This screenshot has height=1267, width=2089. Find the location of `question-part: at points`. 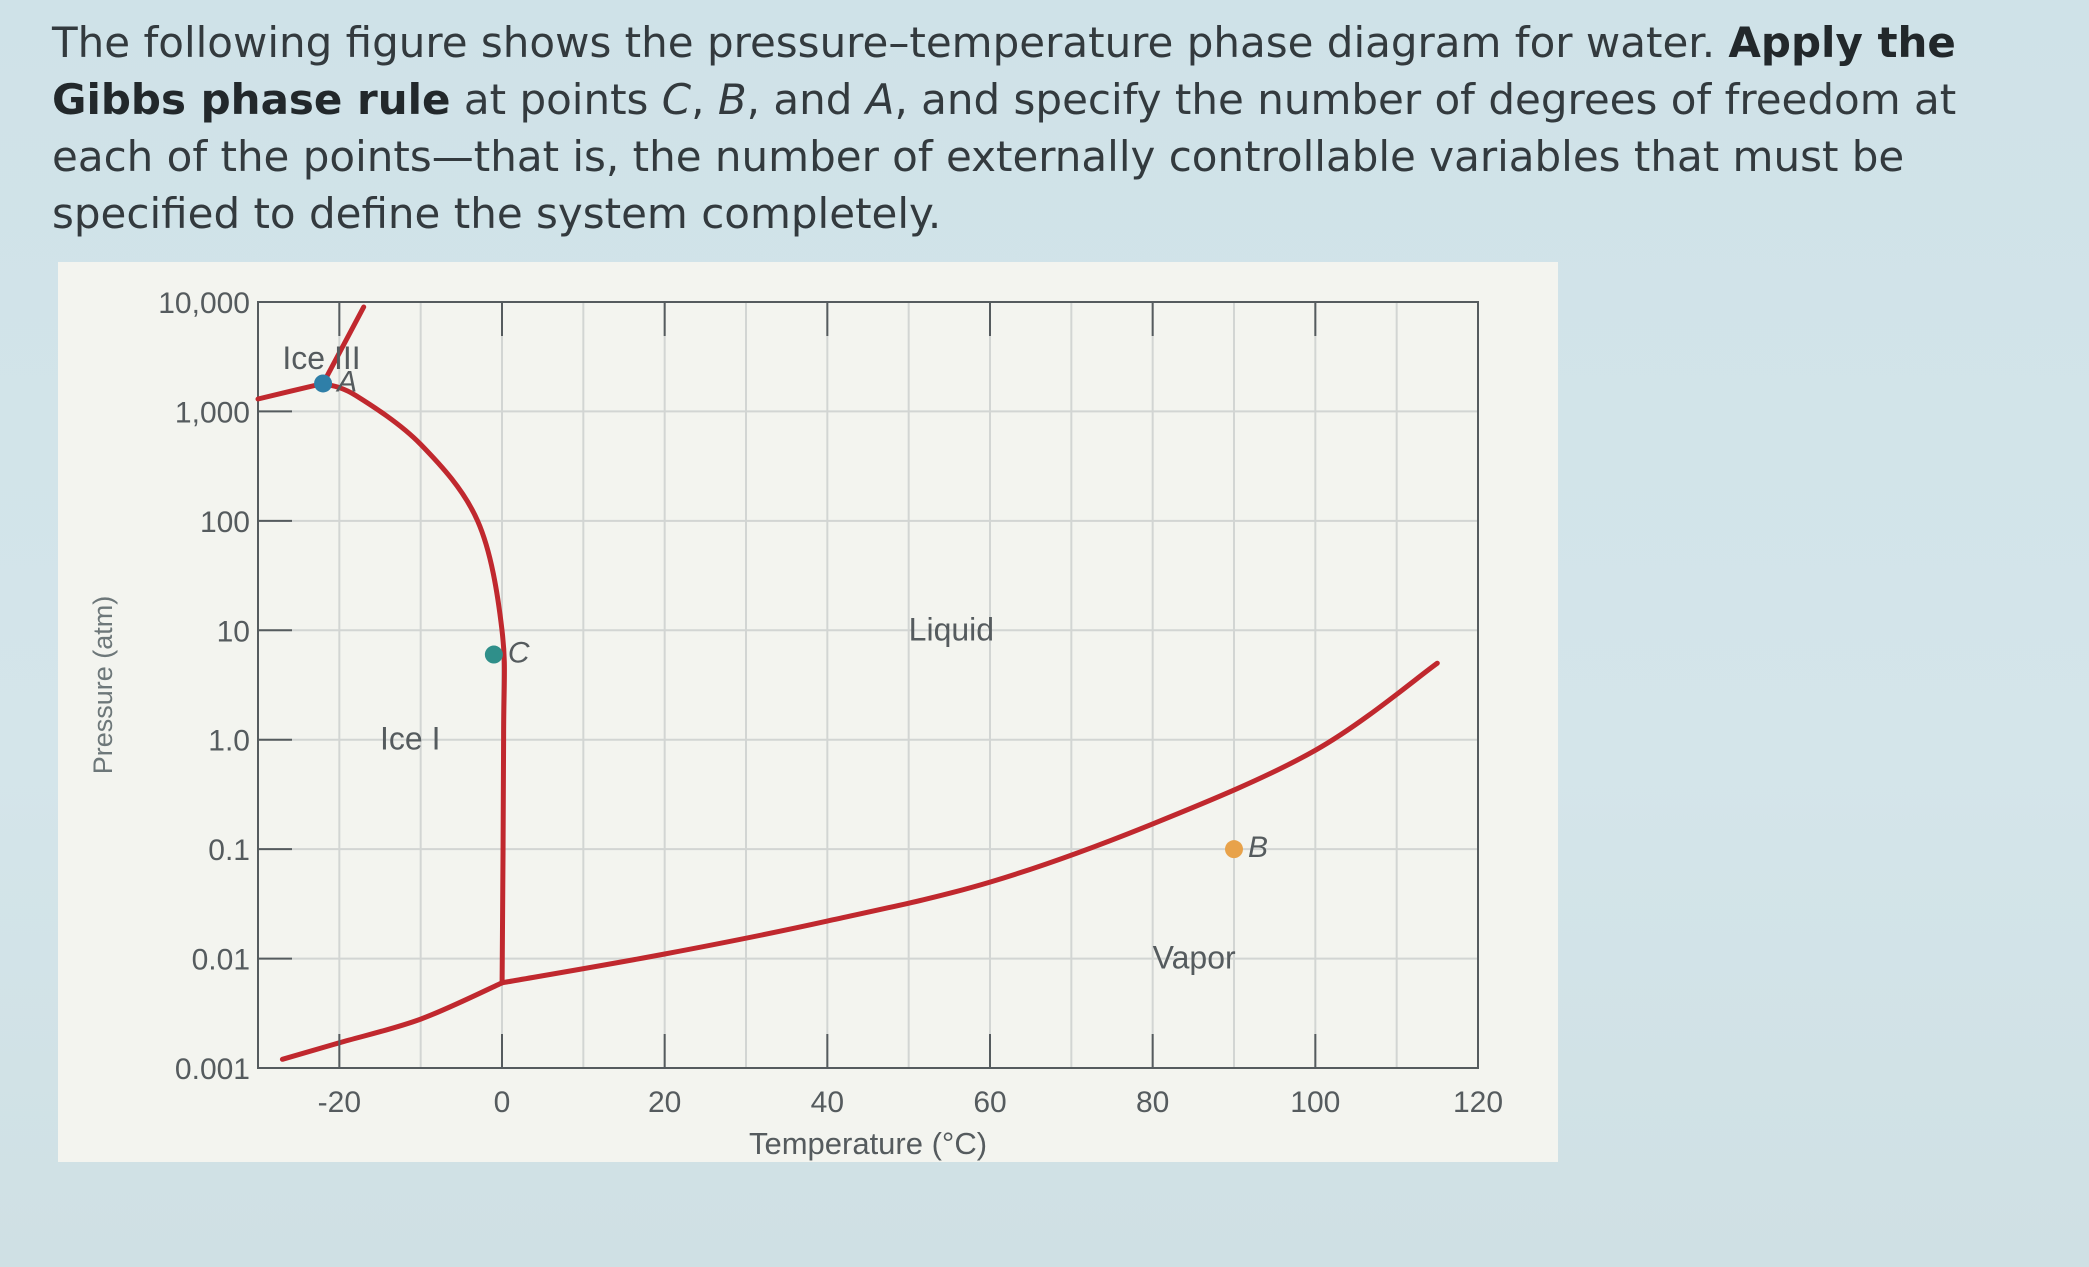

question-part: at points is located at coordinates (556, 99).